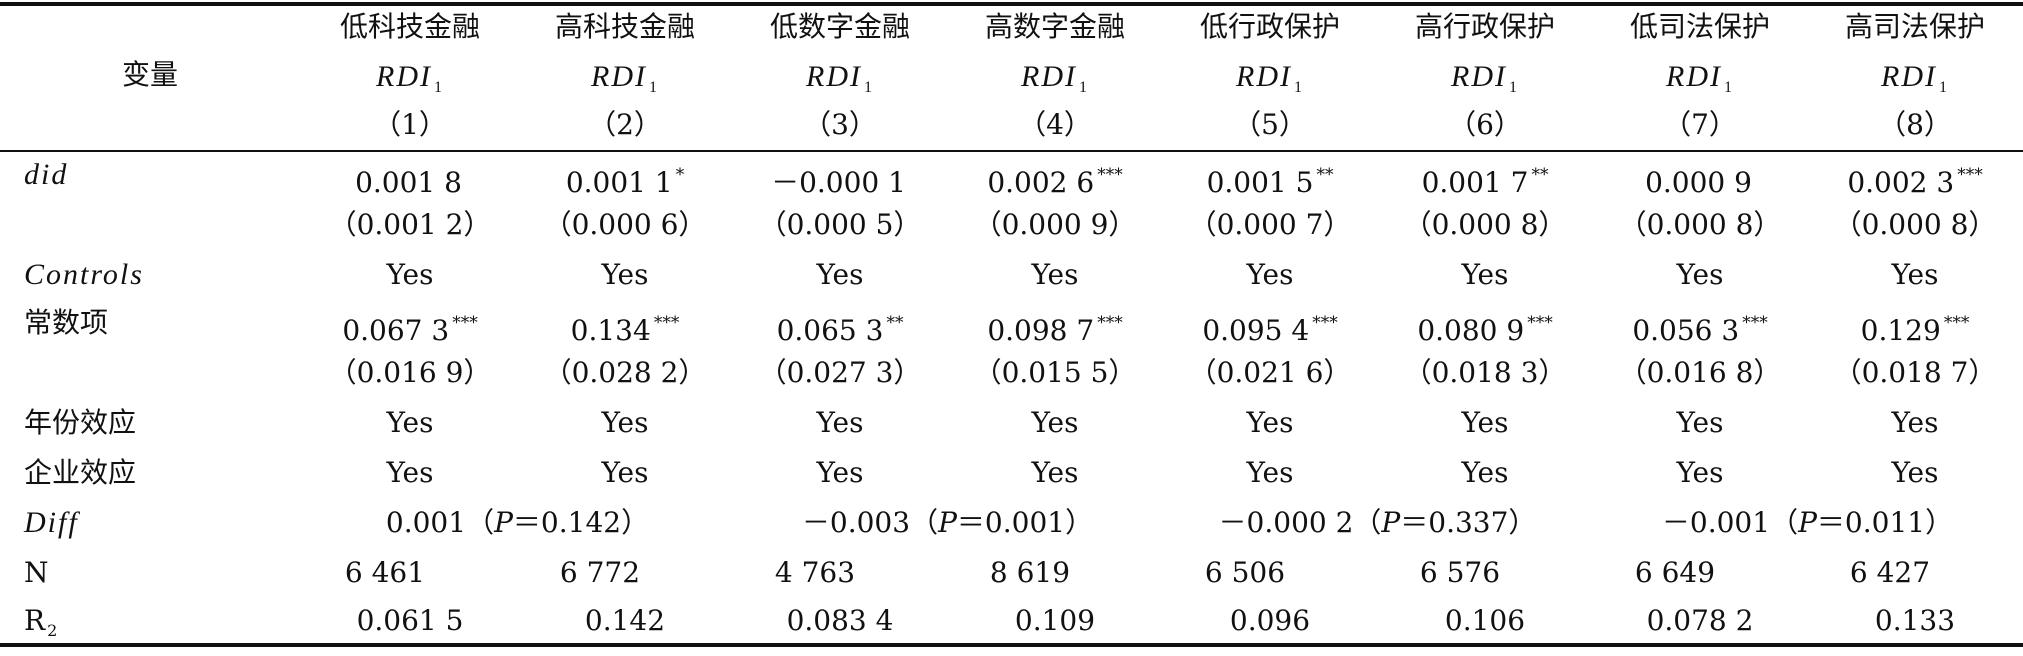 This screenshot has height=656, width=2023. Describe the element at coordinates (1915, 182) in the screenshot. I see `coef-cell: 0.002 3 ***` at that location.